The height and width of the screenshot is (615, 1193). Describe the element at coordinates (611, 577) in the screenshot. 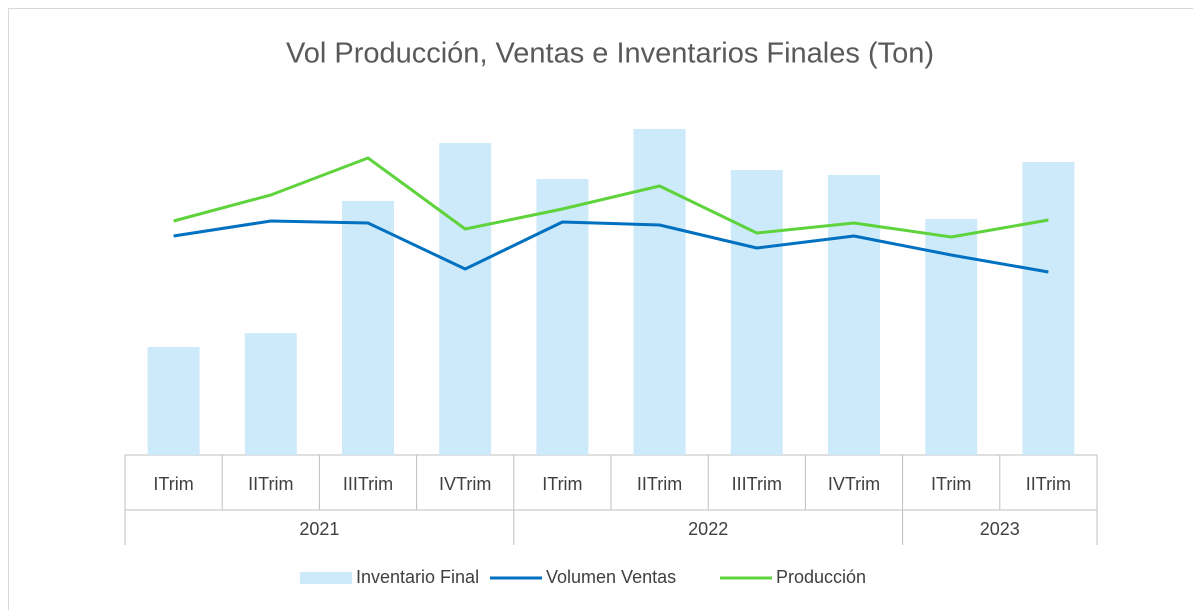

I see `legend-label: Volumen Ventas` at that location.